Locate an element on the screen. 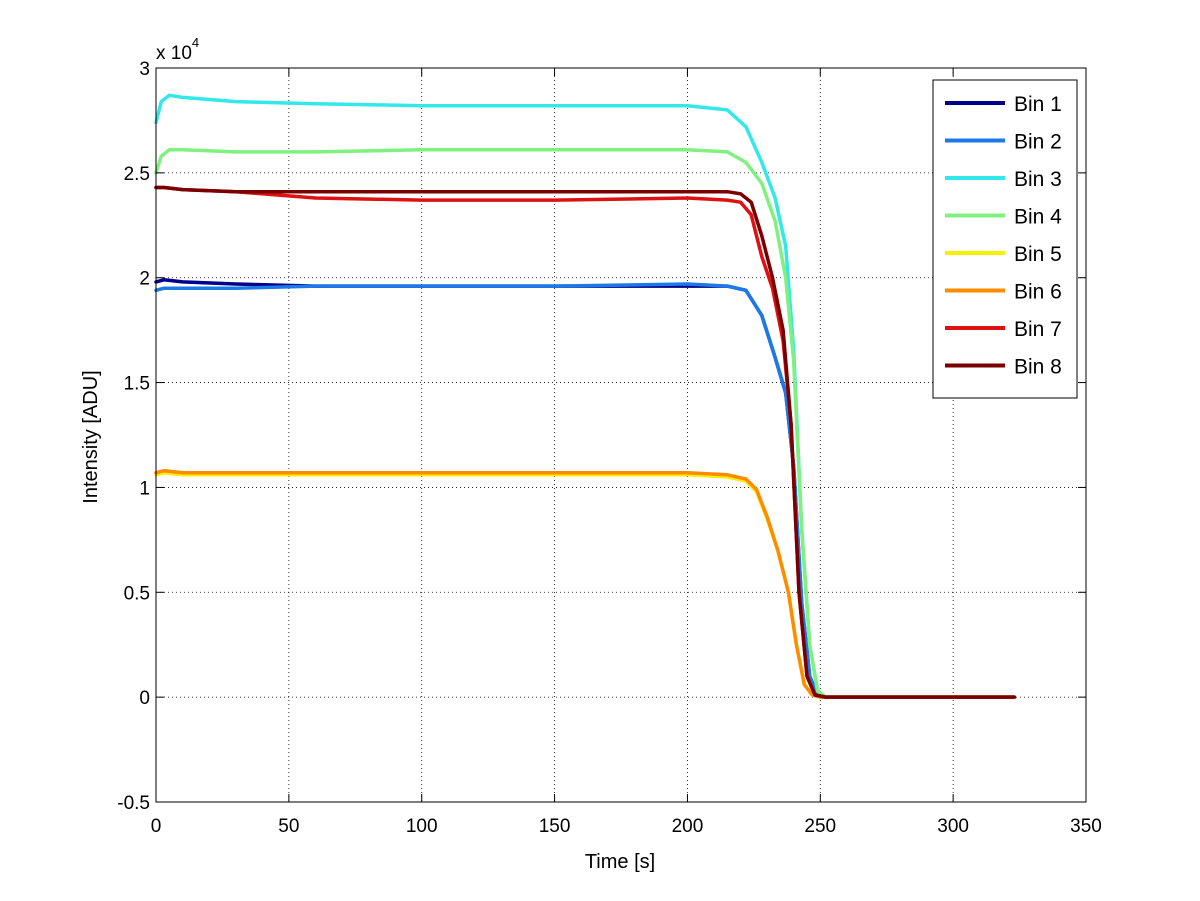 The width and height of the screenshot is (1200, 901). x-tick-label: 0 is located at coordinates (156, 826).